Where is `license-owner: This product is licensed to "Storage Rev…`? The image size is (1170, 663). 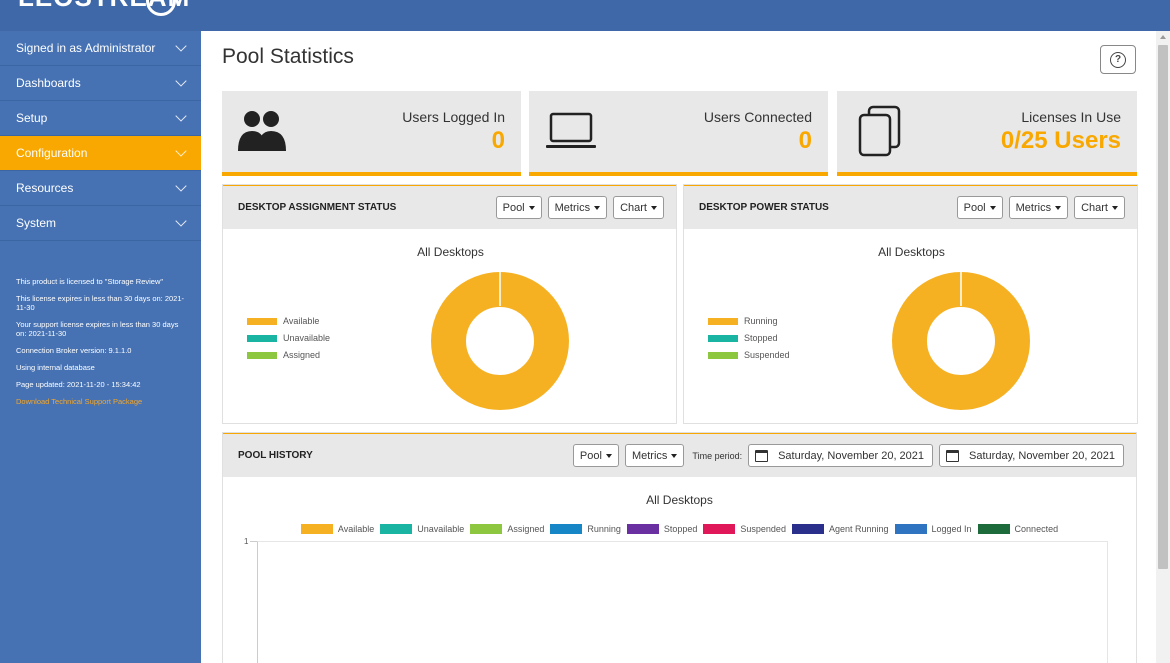
license-owner: This product is licensed to "Storage Rev… is located at coordinates (90, 281).